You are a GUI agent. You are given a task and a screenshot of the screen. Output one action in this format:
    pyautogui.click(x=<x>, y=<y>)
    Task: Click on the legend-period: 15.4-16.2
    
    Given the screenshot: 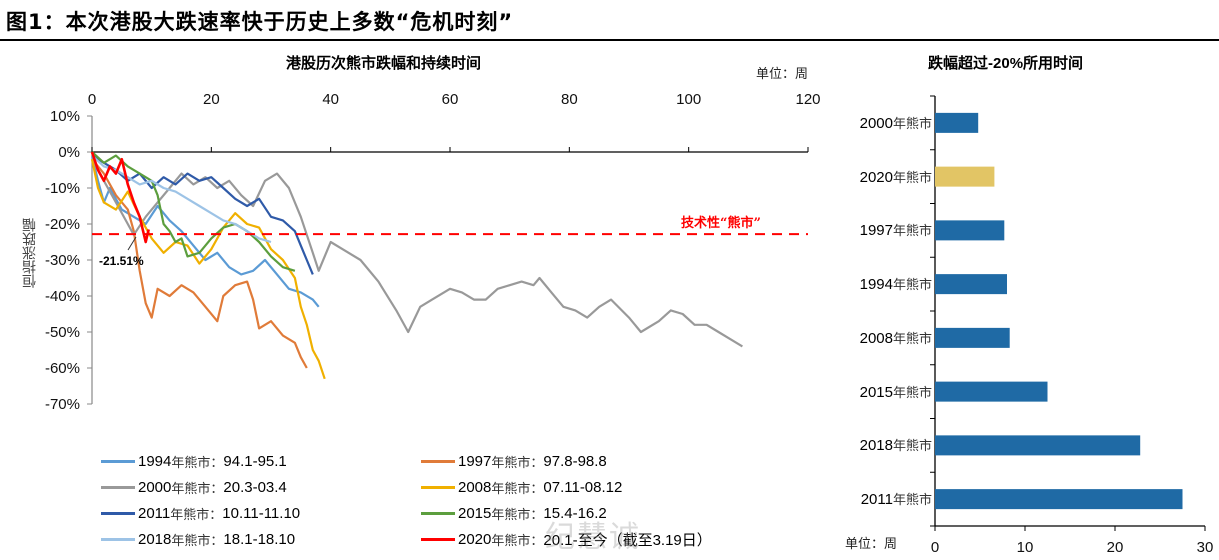 What is the action you would take?
    pyautogui.click(x=575, y=513)
    